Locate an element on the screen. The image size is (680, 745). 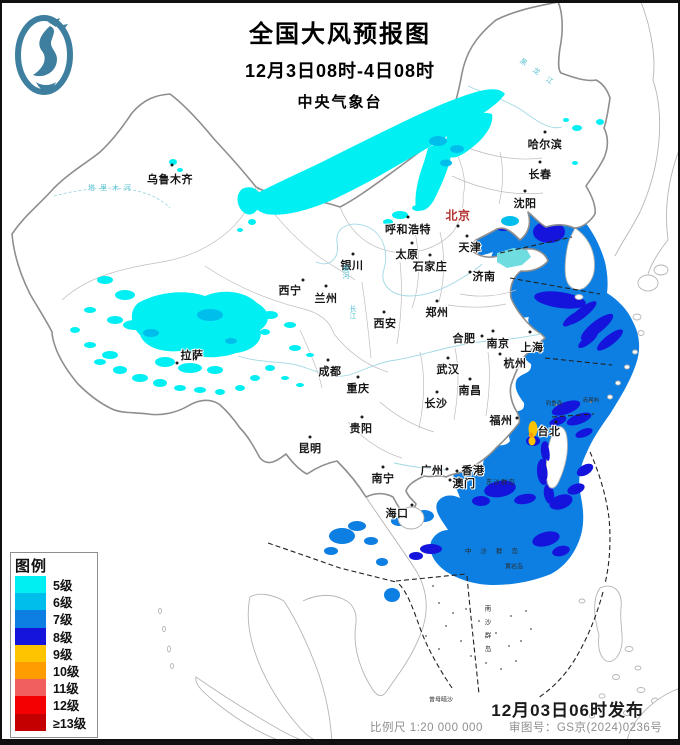
city-label-上海: 上海 is located at coordinates (532, 348).